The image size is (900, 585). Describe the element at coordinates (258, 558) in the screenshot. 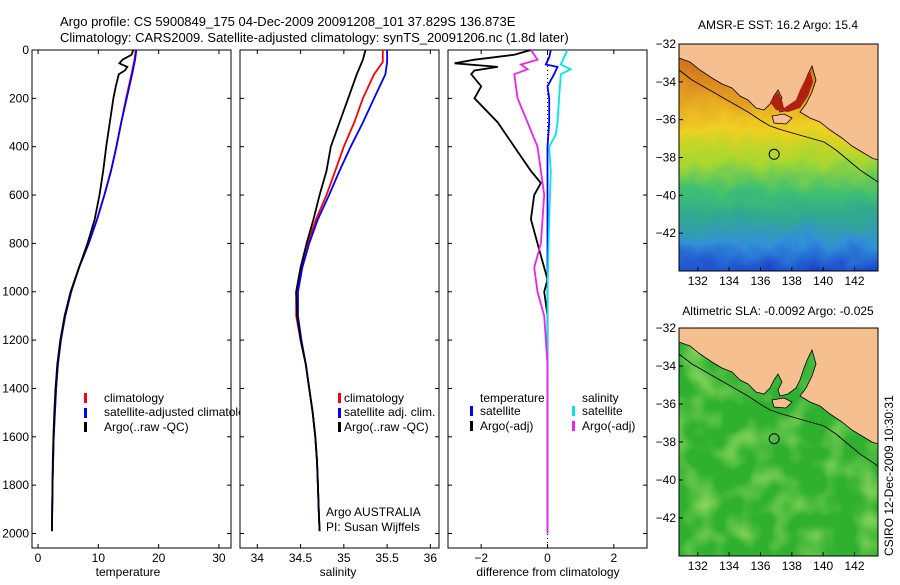

I see `x-tick-label: 34` at that location.